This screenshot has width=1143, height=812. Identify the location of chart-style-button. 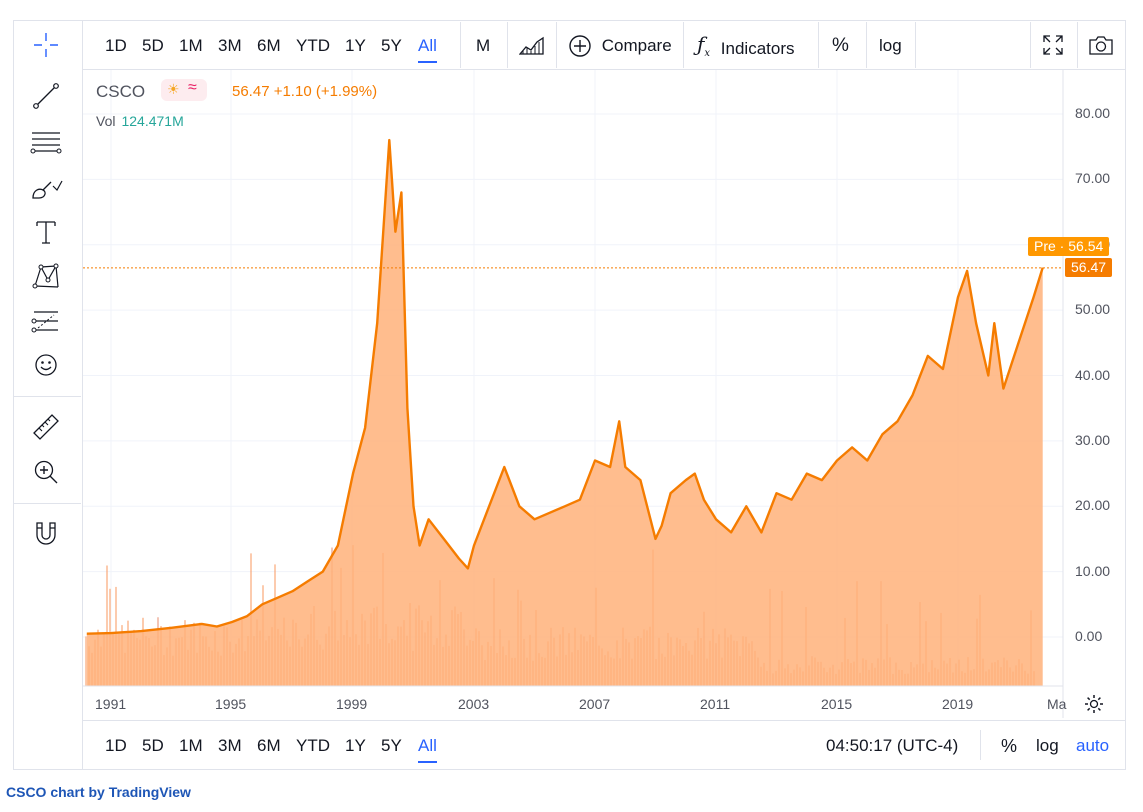
(531, 47).